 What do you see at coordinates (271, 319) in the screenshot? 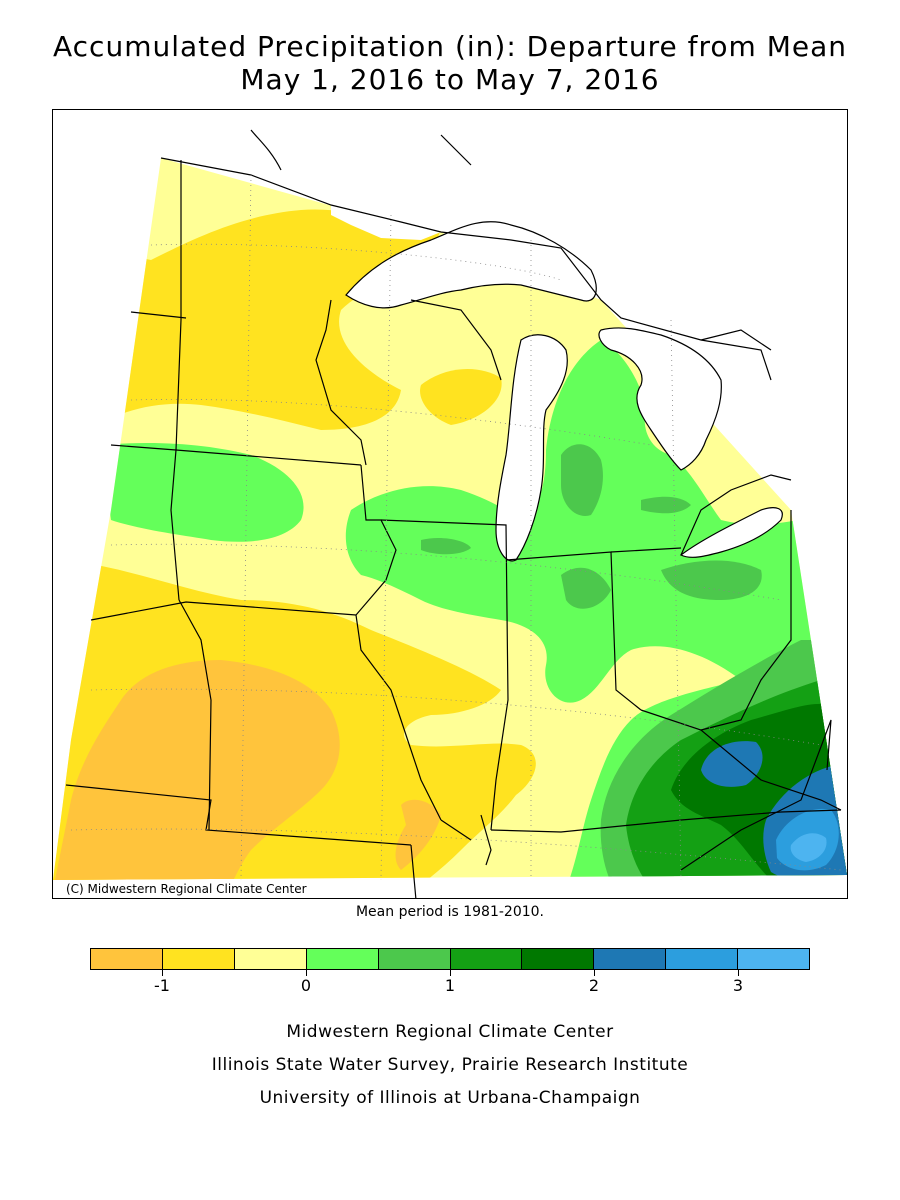
I see `dry-region-north` at bounding box center [271, 319].